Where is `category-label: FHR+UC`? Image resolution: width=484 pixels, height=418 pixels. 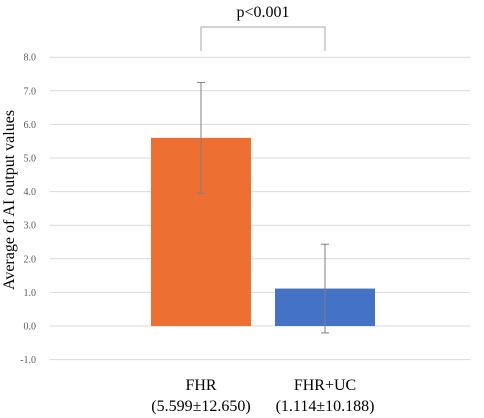
category-label: FHR+UC is located at coordinates (325, 385).